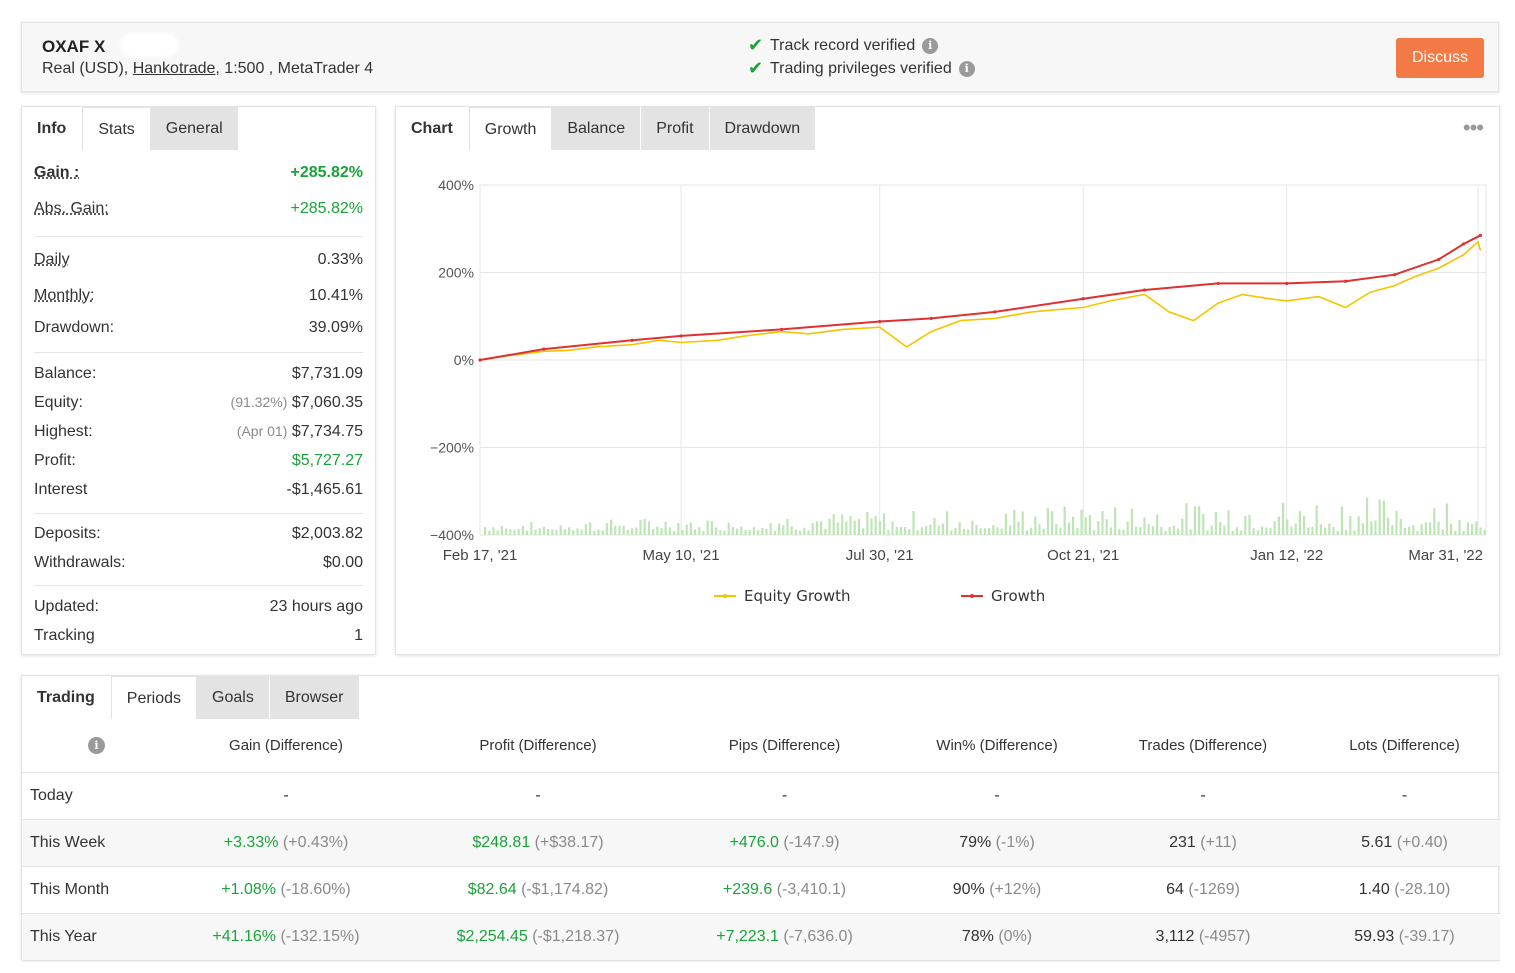 This screenshot has height=973, width=1515. What do you see at coordinates (233, 697) in the screenshot?
I see `tab-goals: Goals` at bounding box center [233, 697].